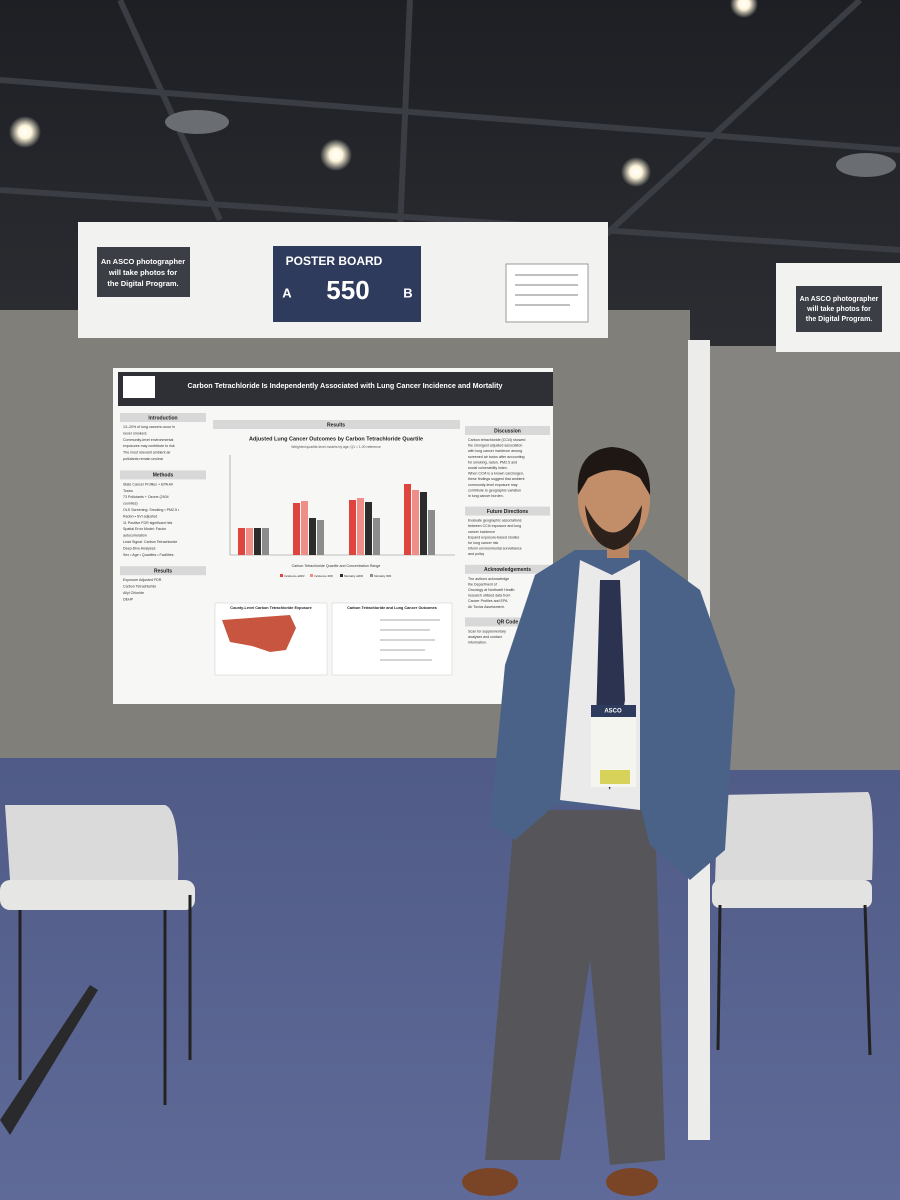 The height and width of the screenshot is (1200, 900). Describe the element at coordinates (143, 459) in the screenshot. I see `section-text: pollutants remain unclear` at that location.